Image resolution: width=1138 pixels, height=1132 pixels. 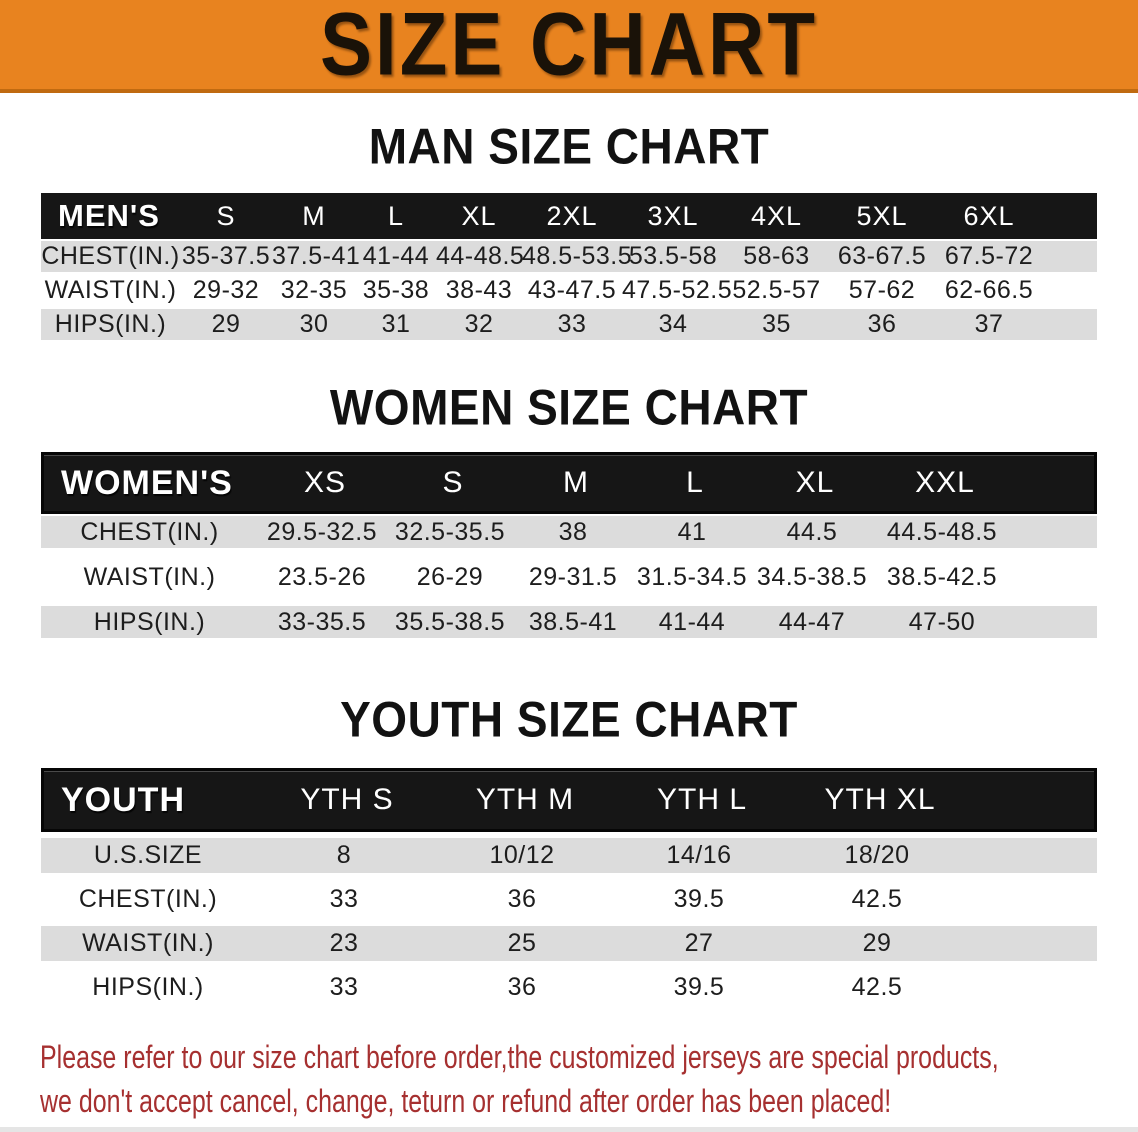 I want to click on table-header-row: YOUTH YTH S YTH M YTH L YTH XL, so click(x=569, y=800).